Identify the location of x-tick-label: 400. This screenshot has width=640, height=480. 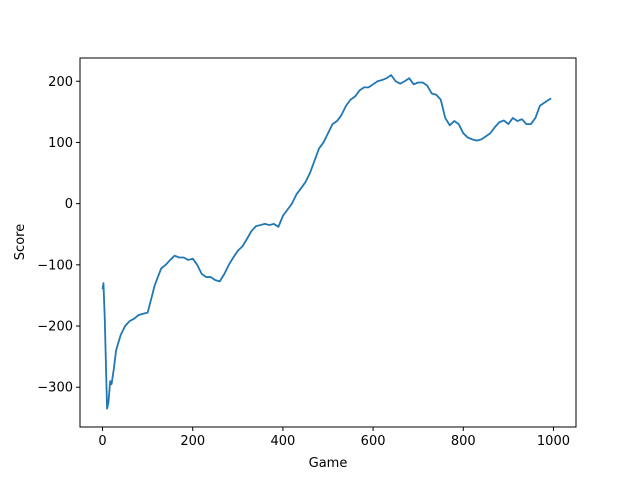
(282, 441).